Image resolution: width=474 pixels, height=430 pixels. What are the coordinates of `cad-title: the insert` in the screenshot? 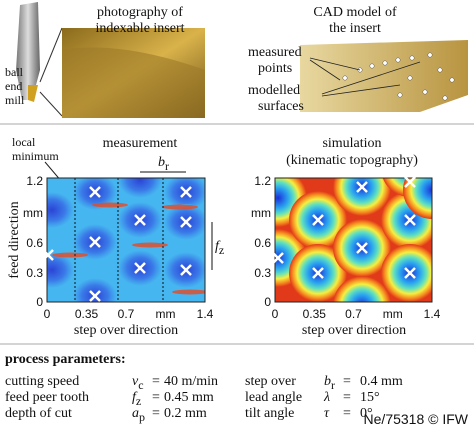 It's located at (355, 28).